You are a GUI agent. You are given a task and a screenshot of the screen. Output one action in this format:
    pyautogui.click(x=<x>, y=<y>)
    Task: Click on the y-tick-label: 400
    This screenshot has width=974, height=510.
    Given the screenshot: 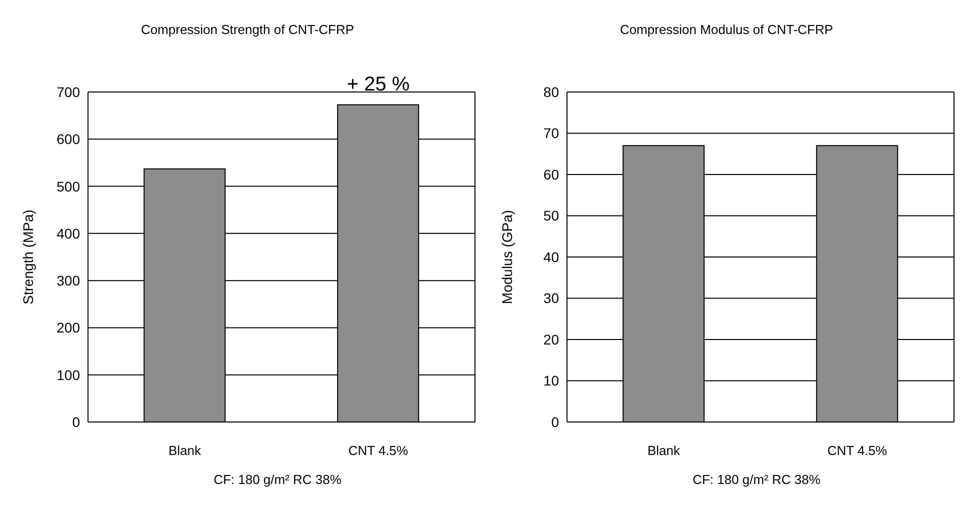 What is the action you would take?
    pyautogui.click(x=68, y=233)
    